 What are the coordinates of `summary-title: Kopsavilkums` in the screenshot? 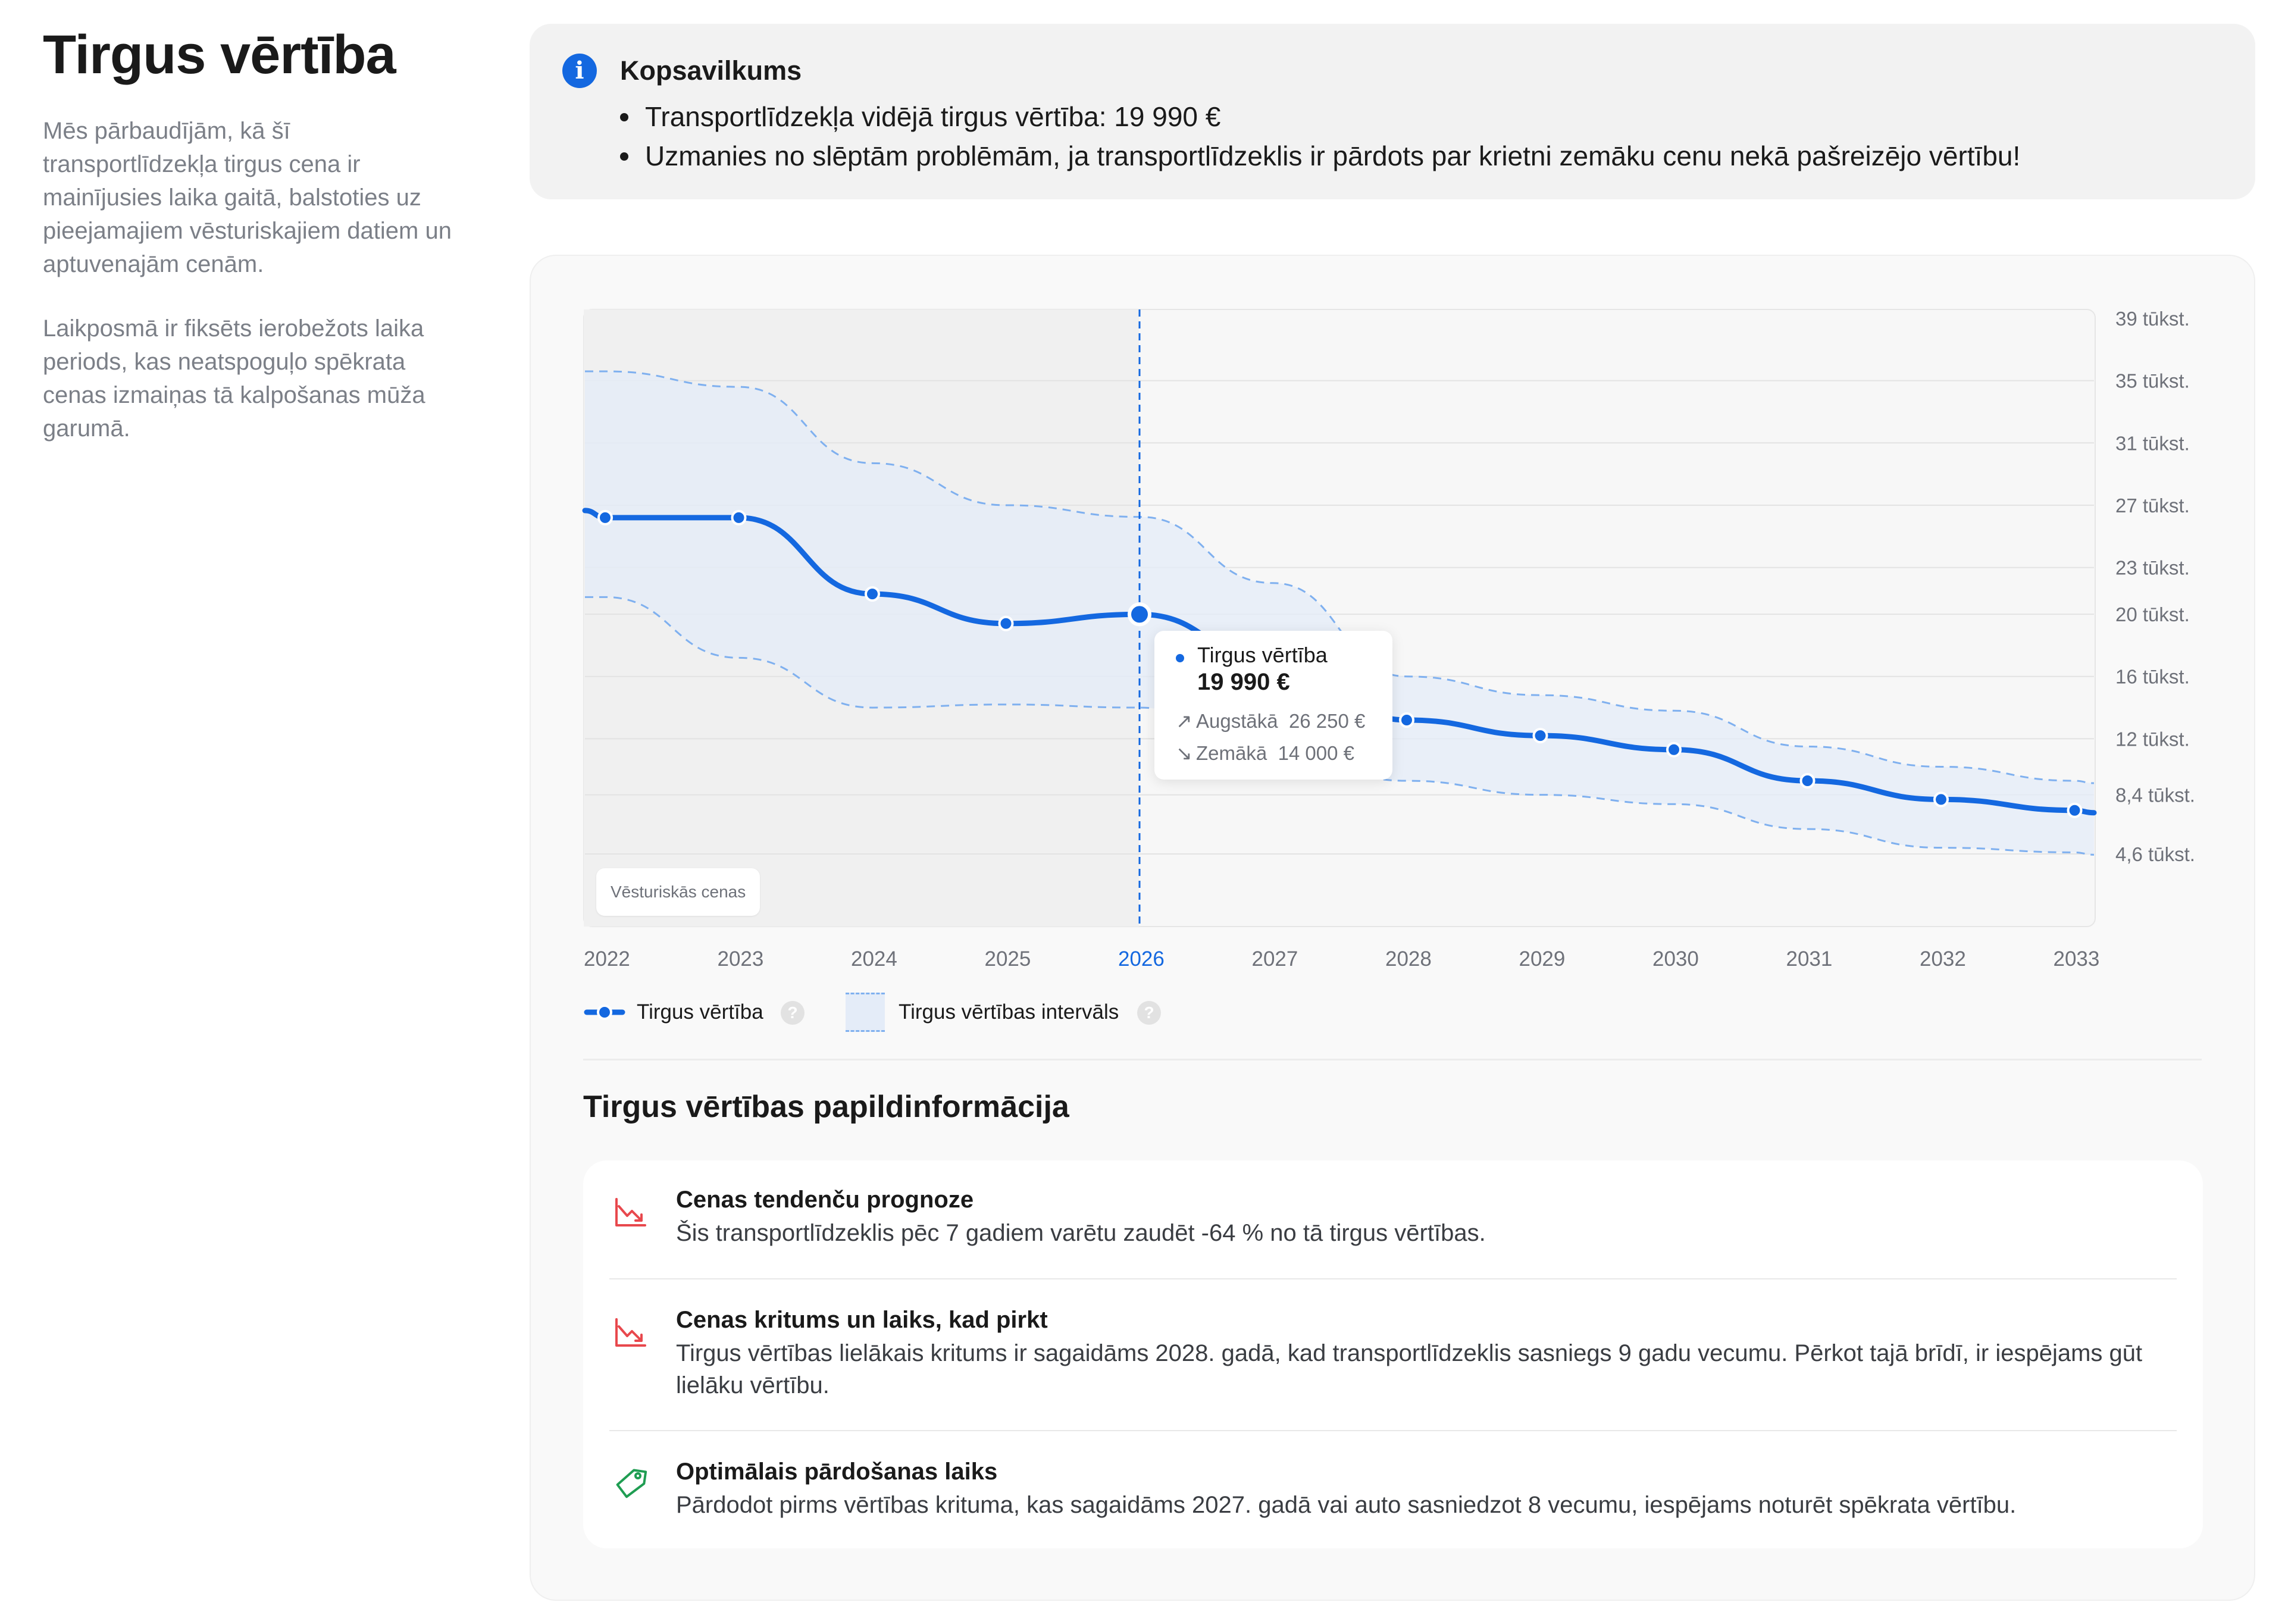 It's located at (711, 71).